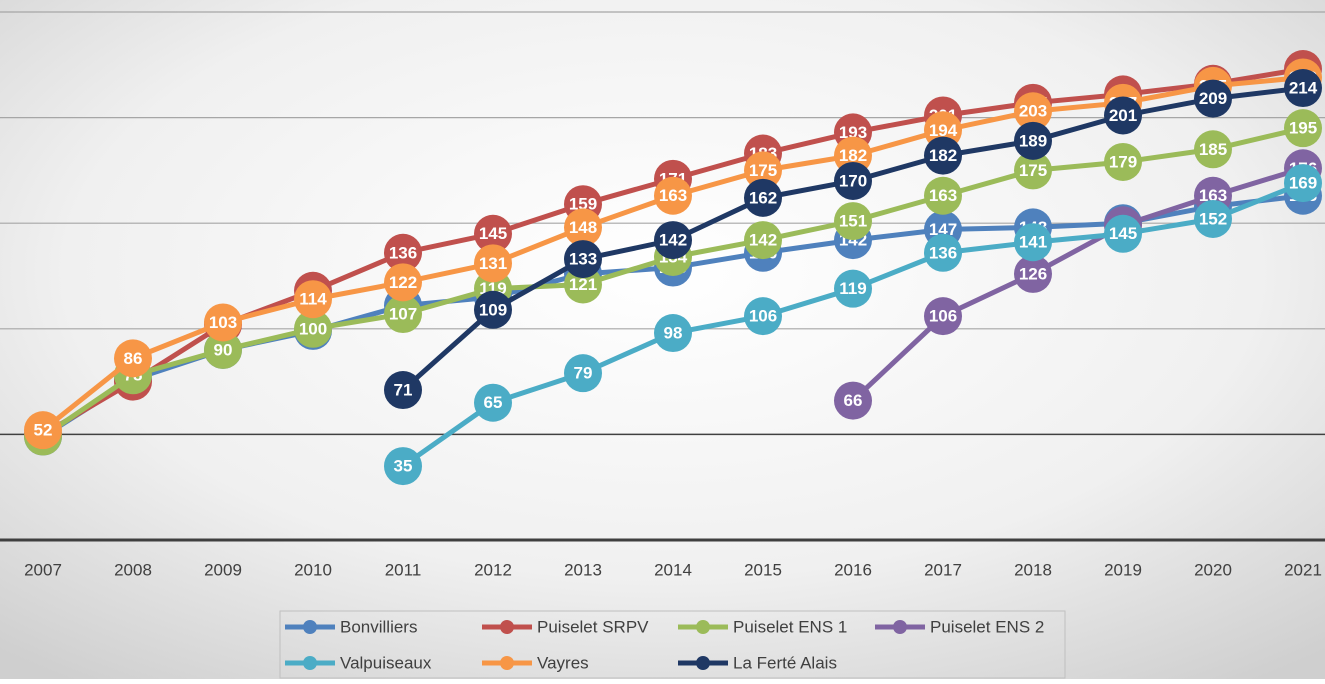  I want to click on data-label: 133, so click(583, 259).